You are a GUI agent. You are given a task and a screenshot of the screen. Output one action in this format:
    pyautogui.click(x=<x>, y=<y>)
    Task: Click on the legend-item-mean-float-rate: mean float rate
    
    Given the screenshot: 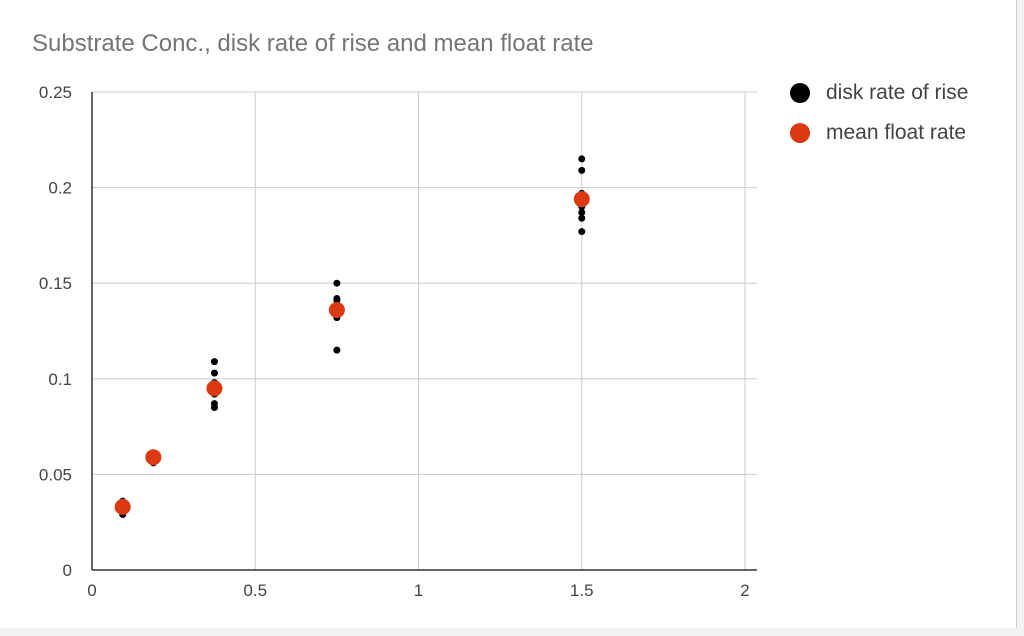 What is the action you would take?
    pyautogui.click(x=878, y=133)
    